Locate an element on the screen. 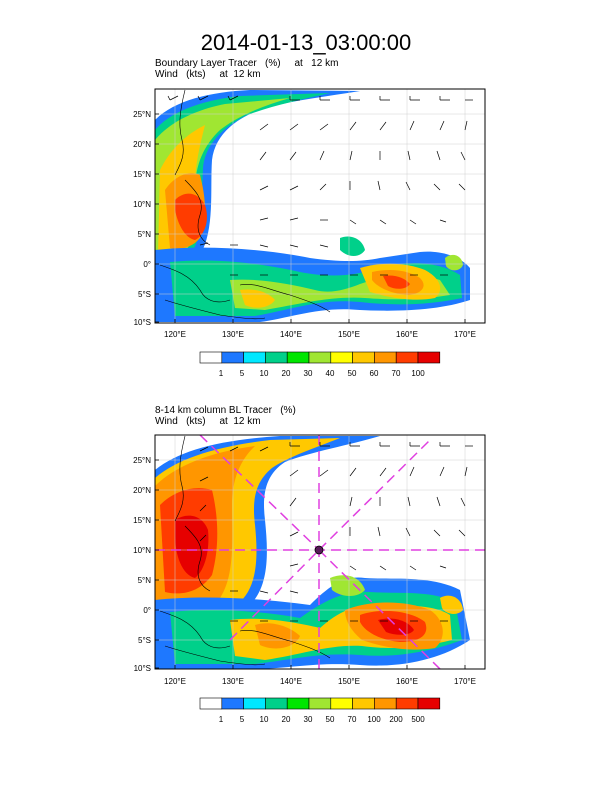  panel2-colorbar-label: 1 is located at coordinates (221, 719).